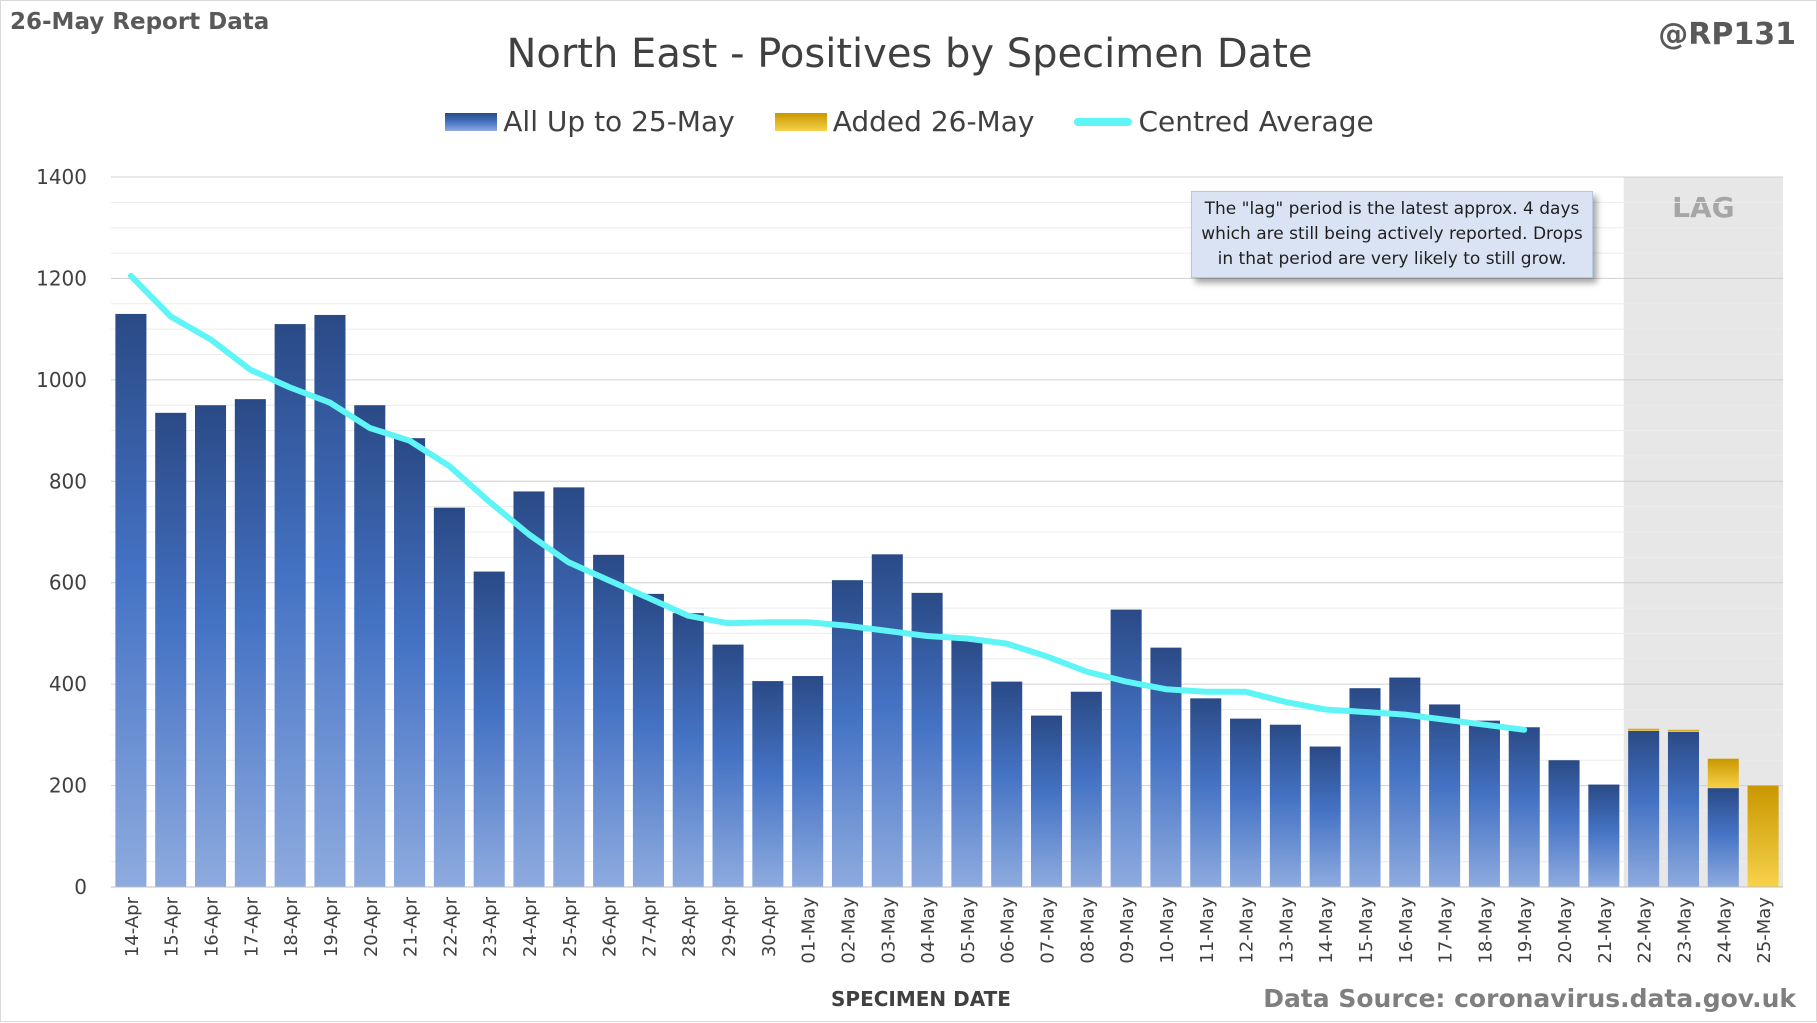 The image size is (1817, 1023). I want to click on x-tick-label: 18-May, so click(1485, 930).